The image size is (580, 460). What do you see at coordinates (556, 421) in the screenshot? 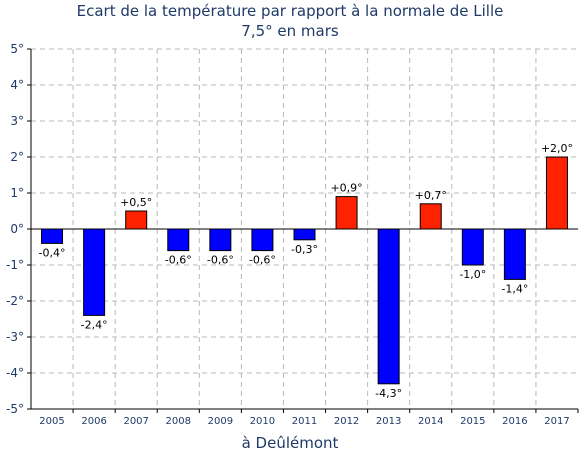
I see `x-tick-label: 2017` at bounding box center [556, 421].